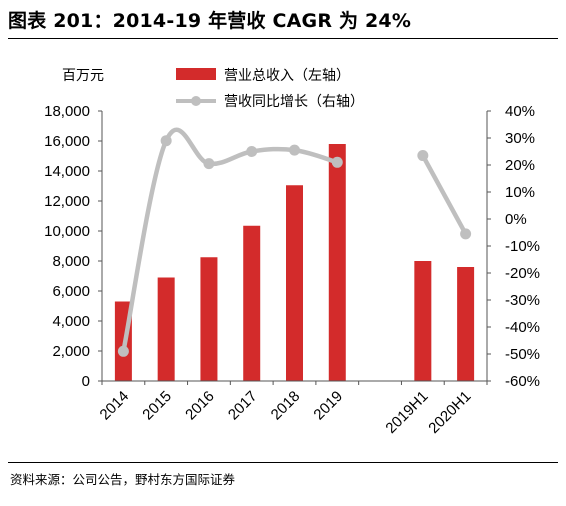  Describe the element at coordinates (337, 162) in the screenshot. I see `growth-point-2019` at that location.